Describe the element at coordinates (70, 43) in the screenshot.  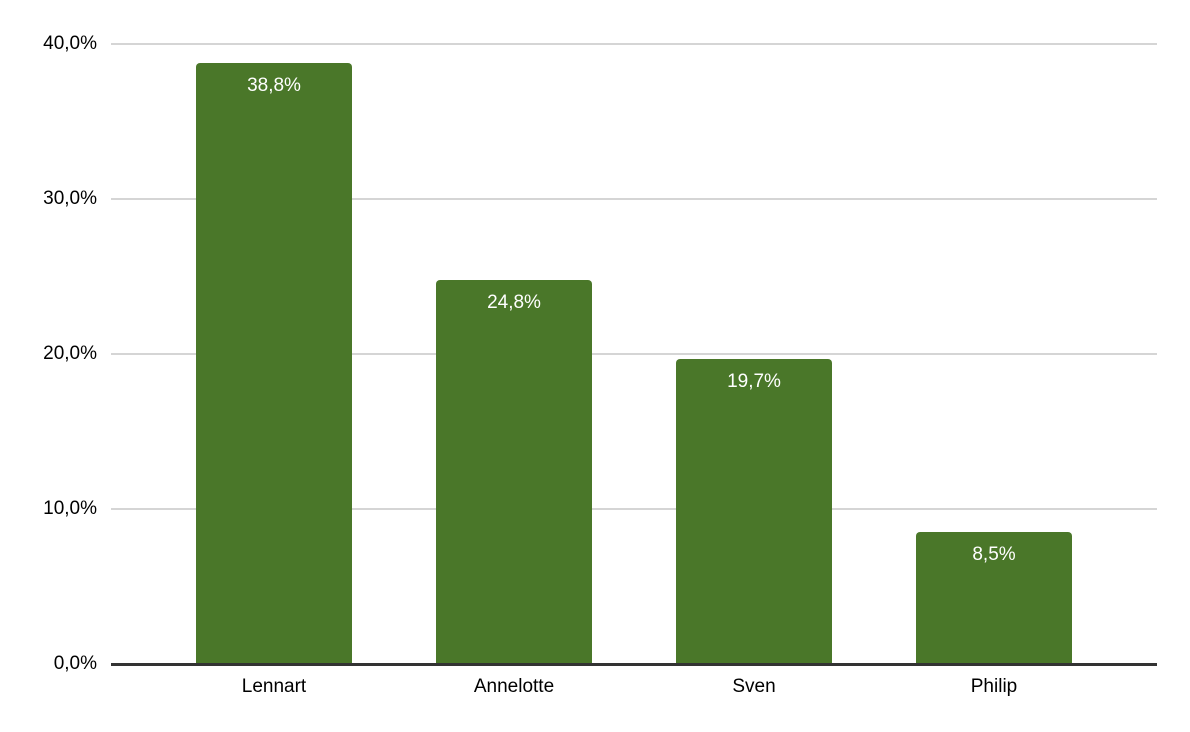
I see `y-axis-tick-label: 40,0%` at that location.